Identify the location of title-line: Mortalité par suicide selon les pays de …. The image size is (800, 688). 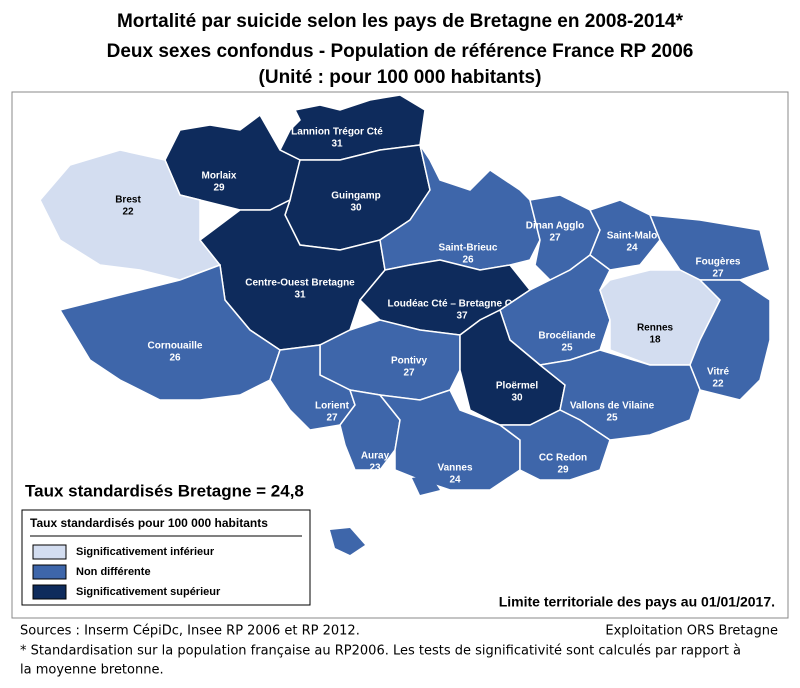
(400, 21).